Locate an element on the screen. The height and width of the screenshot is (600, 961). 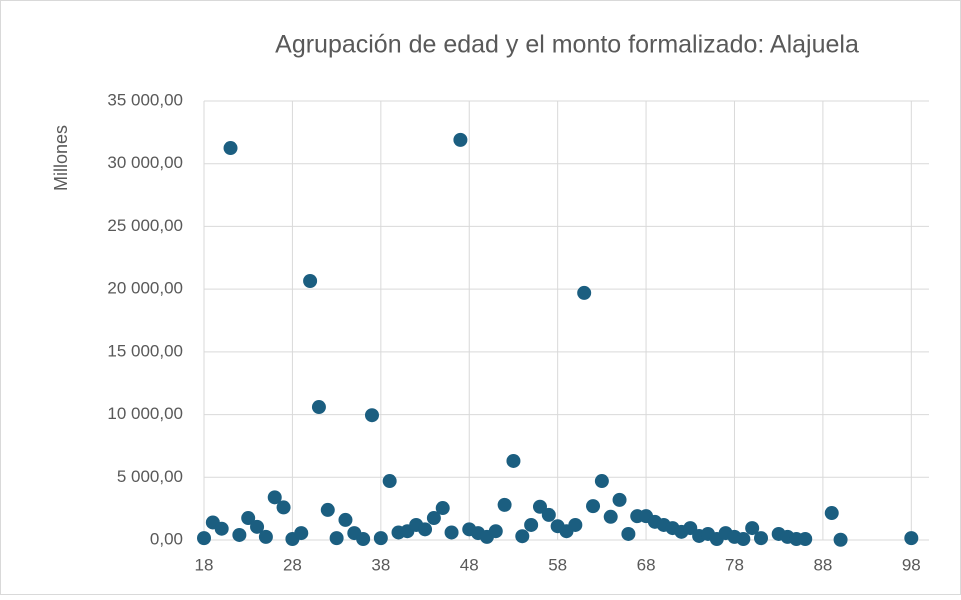
y-axis-label: Millones is located at coordinates (61, 158).